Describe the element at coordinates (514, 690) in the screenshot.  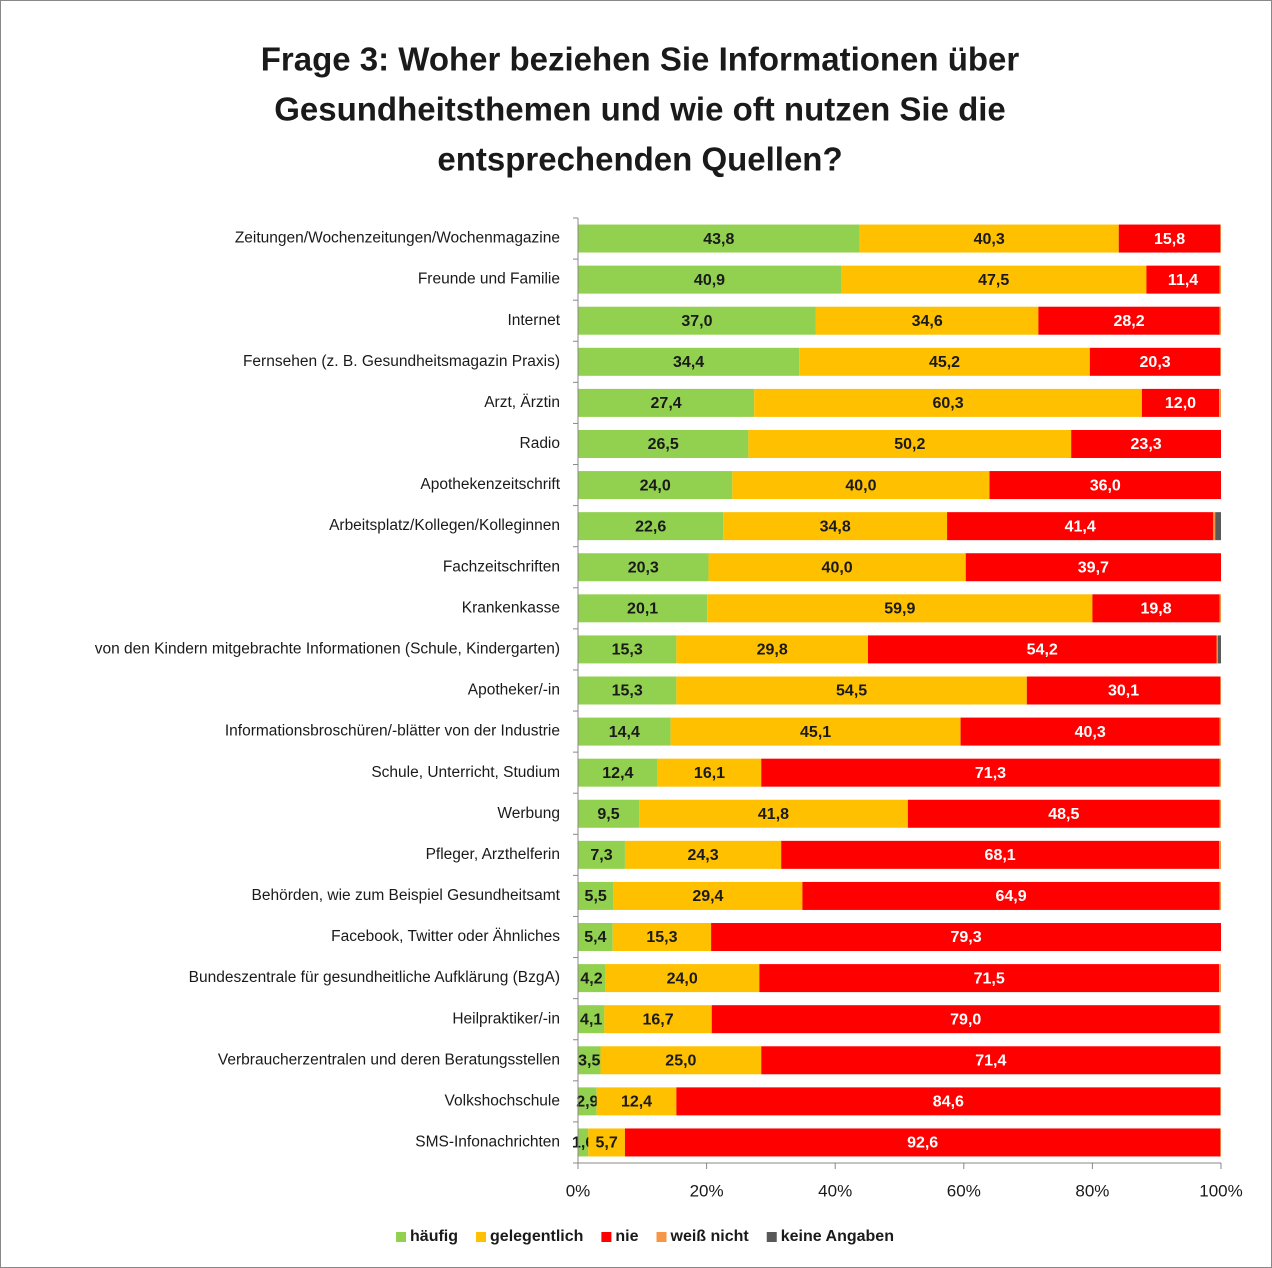
I see `category-label: Apotheker/-in` at that location.